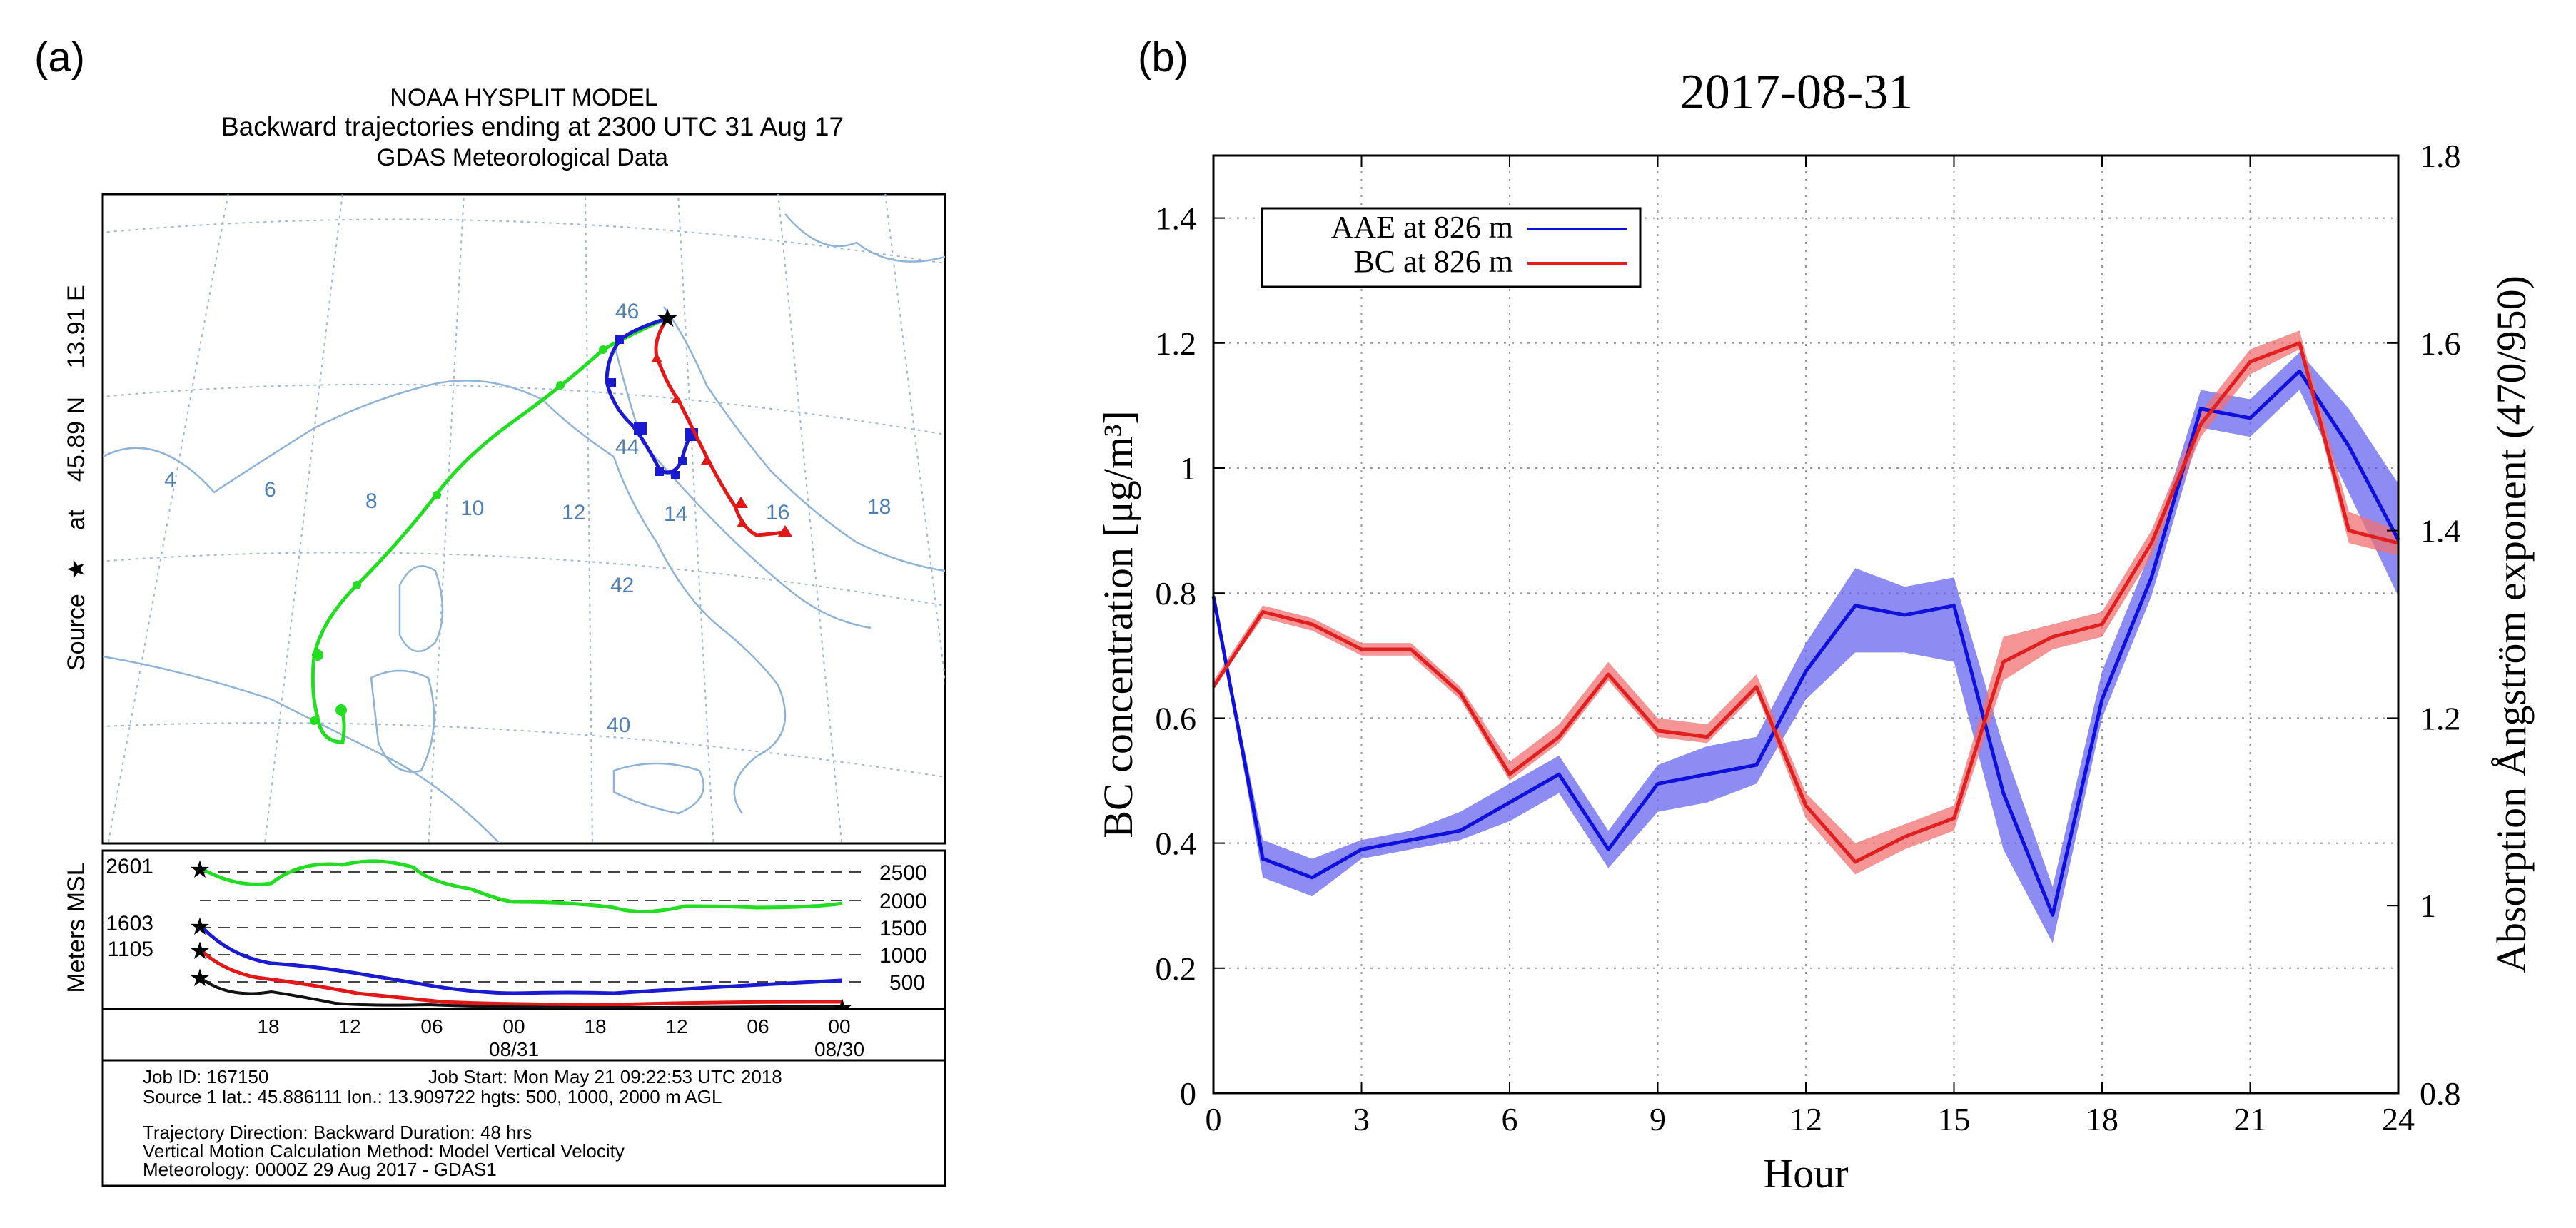  Describe the element at coordinates (129, 908) in the screenshot. I see `start-height-labels: 2601 1603 1105` at that location.